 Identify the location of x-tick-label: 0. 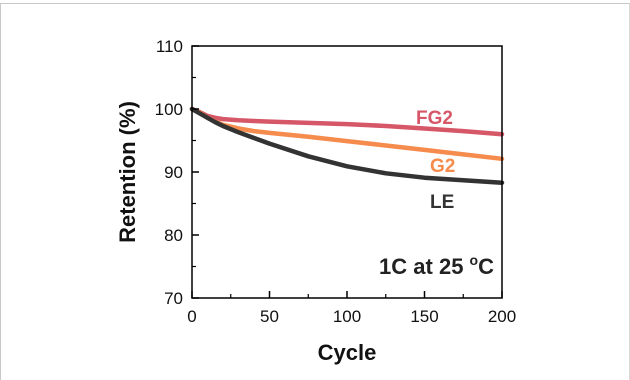
(191, 316).